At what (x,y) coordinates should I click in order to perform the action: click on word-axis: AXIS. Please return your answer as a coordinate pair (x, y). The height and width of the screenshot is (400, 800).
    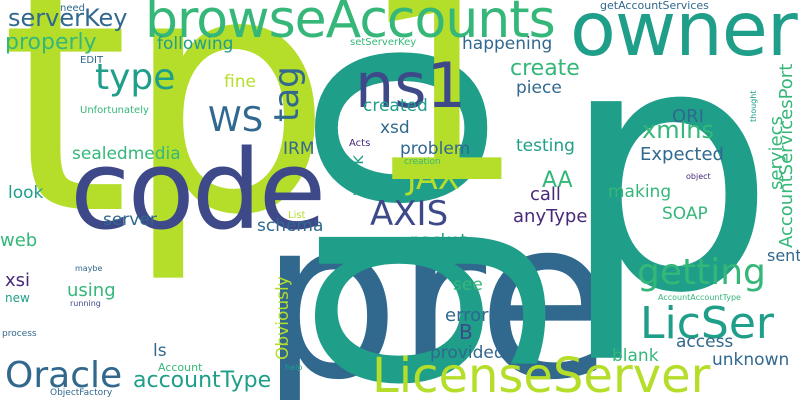
    Looking at the image, I should click on (409, 214).